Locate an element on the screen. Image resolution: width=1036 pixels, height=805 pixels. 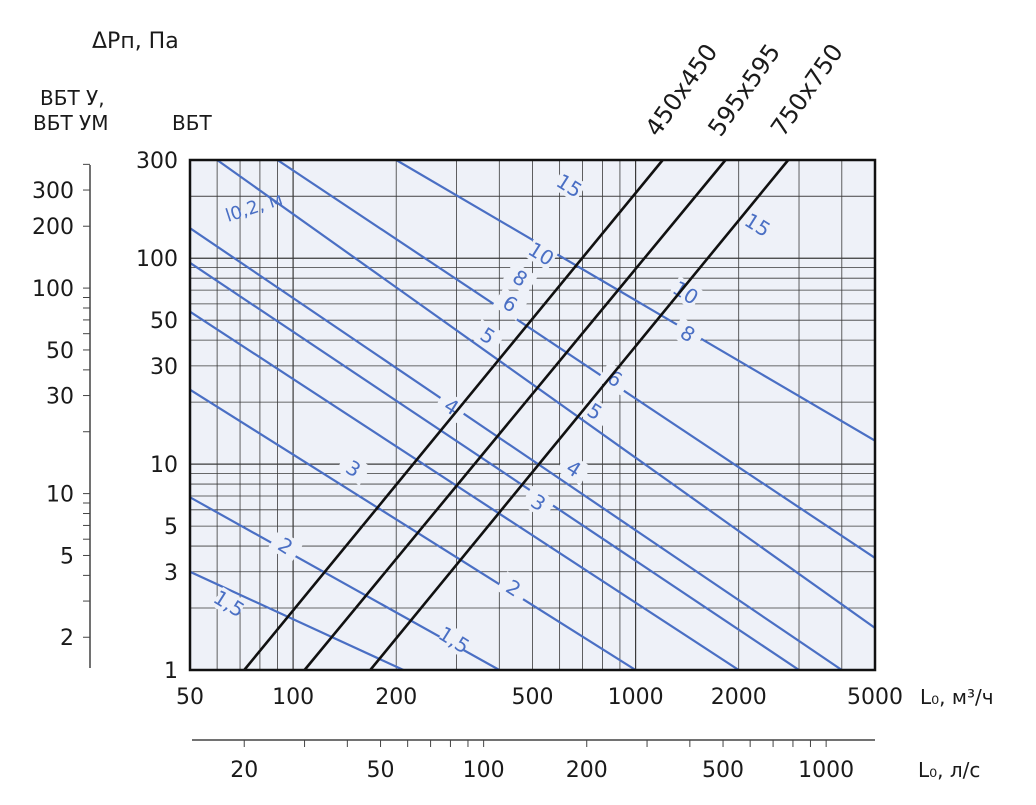
y-tick-label-left: 10 is located at coordinates (60, 495).